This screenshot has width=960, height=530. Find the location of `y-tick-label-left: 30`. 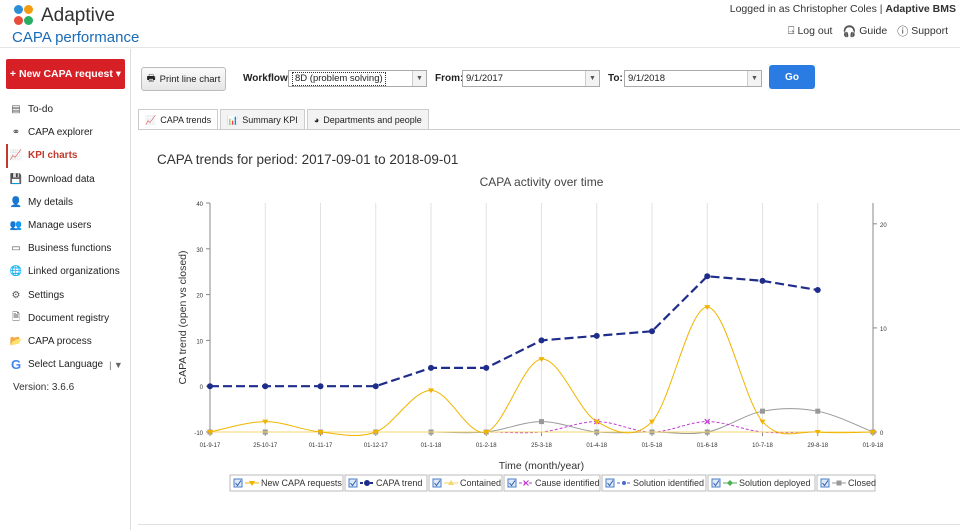

y-tick-label-left: 30 is located at coordinates (199, 251).